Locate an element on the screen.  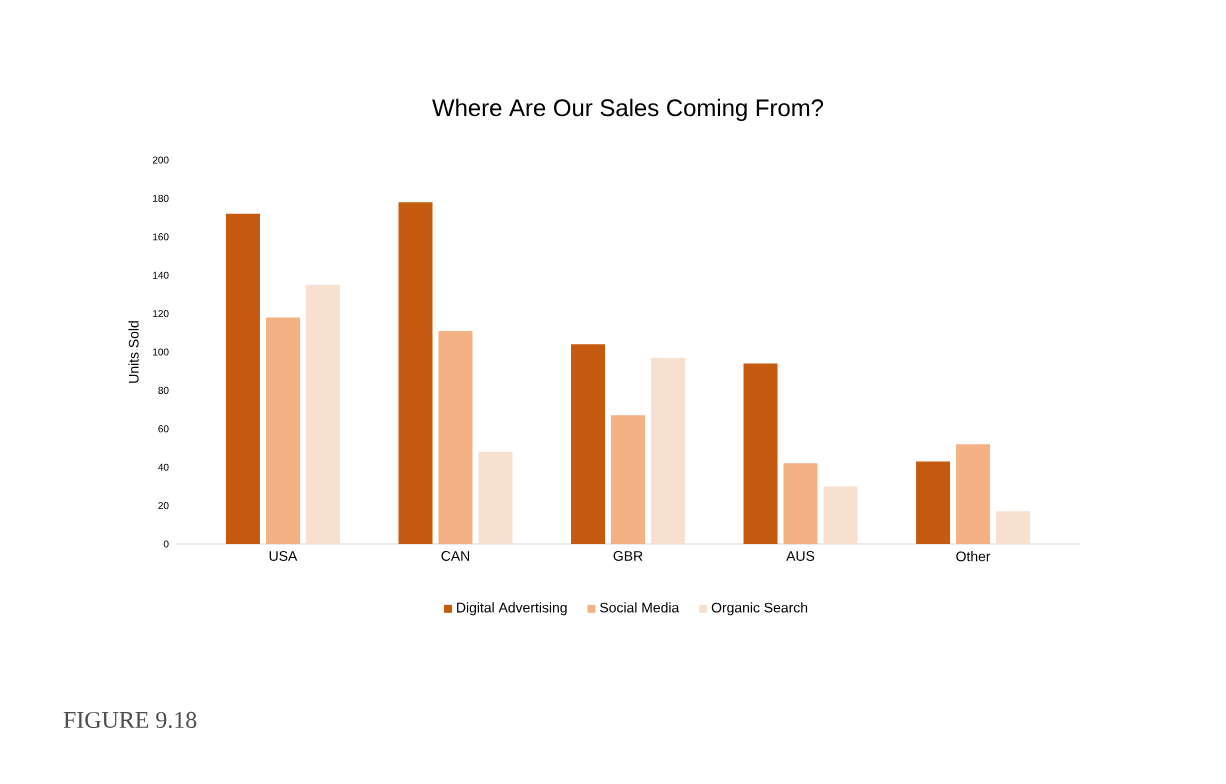
caption: FIGURE 9.18 is located at coordinates (130, 720).